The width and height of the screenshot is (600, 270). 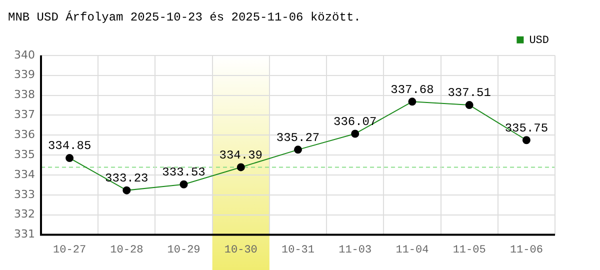 What do you see at coordinates (355, 121) in the screenshot?
I see `data-label: 336.07` at bounding box center [355, 121].